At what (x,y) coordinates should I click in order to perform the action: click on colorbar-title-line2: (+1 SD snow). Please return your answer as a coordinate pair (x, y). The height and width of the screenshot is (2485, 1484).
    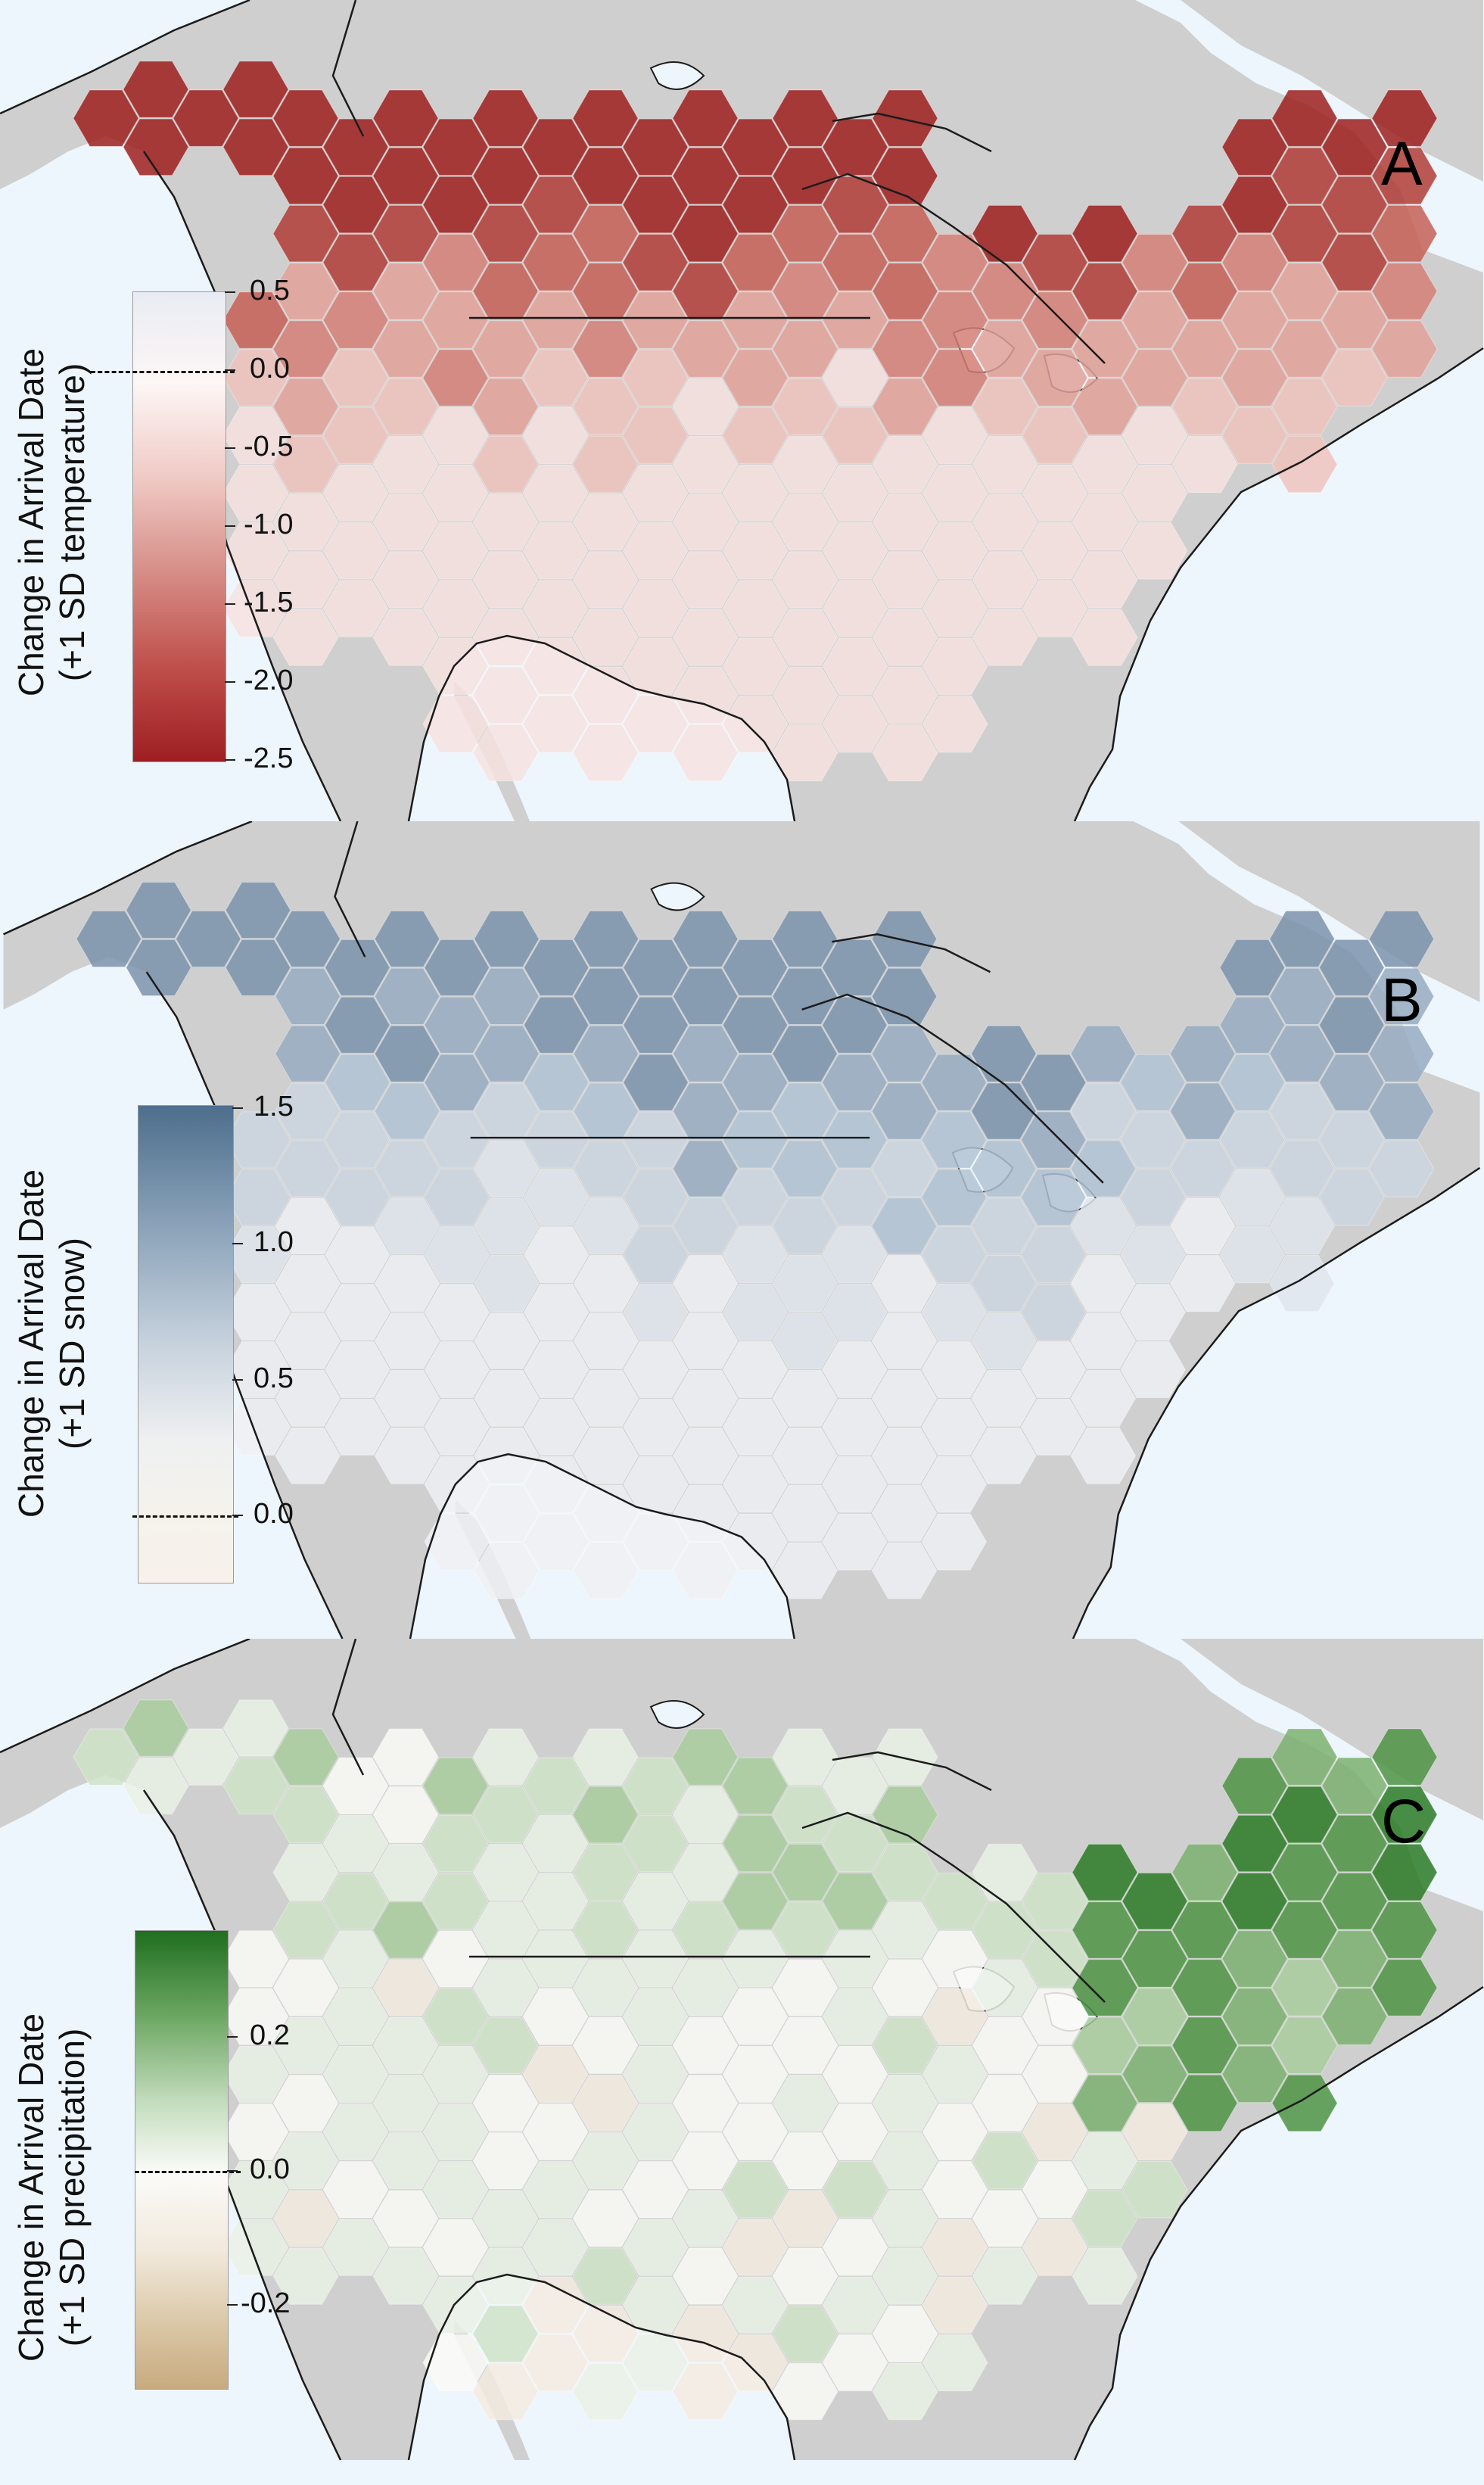
    Looking at the image, I should click on (72, 1344).